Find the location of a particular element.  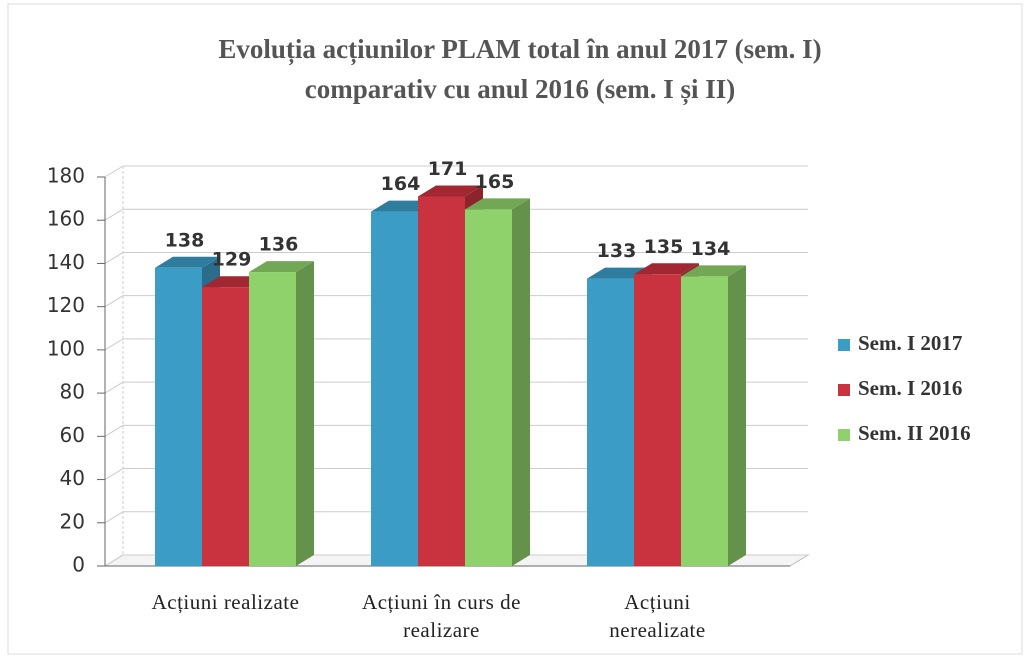

data-label: 129 is located at coordinates (232, 260).